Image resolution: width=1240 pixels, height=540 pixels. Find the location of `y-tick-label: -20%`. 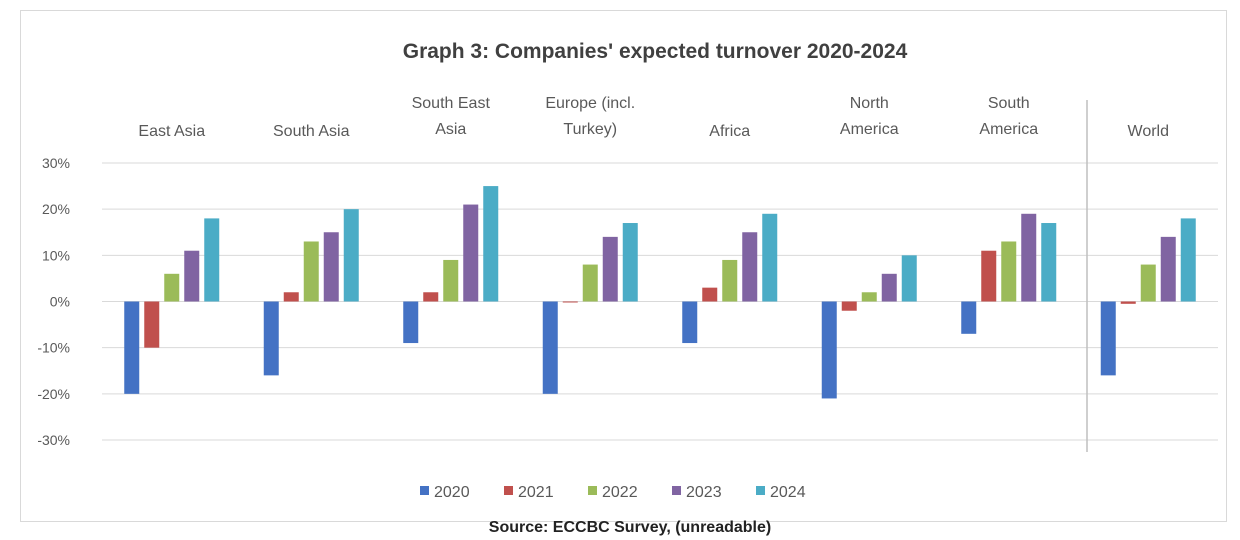

y-tick-label: -20% is located at coordinates (53, 394).